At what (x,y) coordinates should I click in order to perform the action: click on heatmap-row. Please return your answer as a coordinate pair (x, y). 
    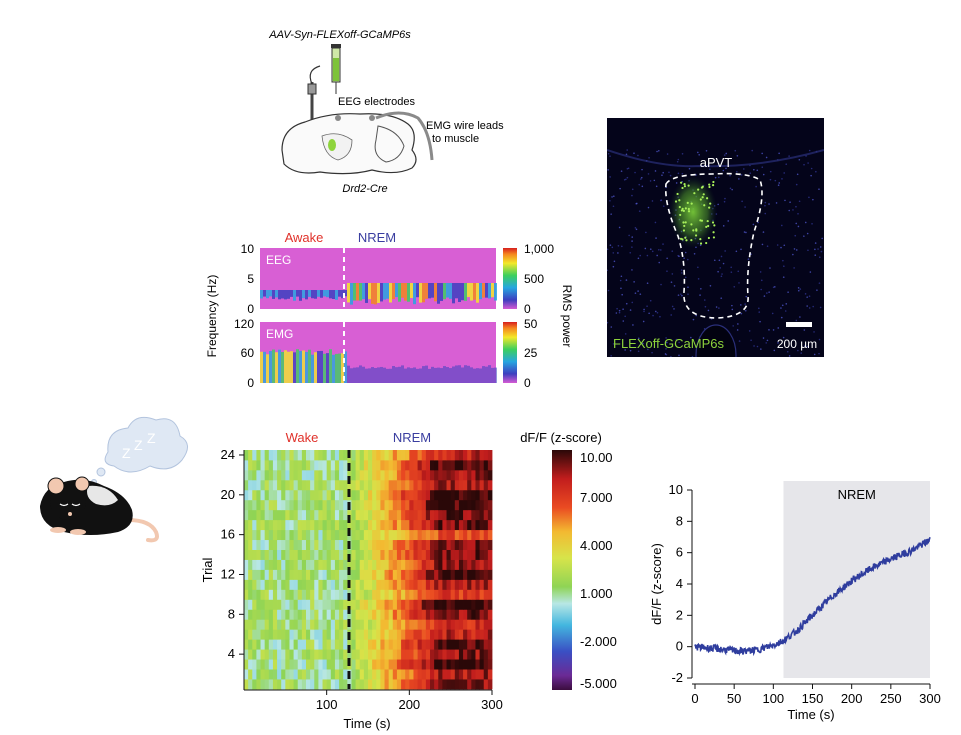
    Looking at the image, I should click on (368, 455).